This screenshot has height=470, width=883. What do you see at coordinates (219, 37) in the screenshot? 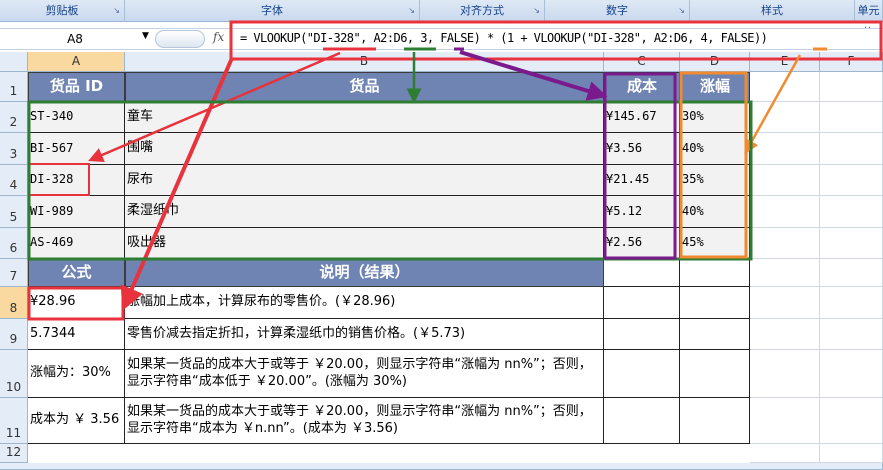
I see `insert-function-icon: fx` at bounding box center [219, 37].